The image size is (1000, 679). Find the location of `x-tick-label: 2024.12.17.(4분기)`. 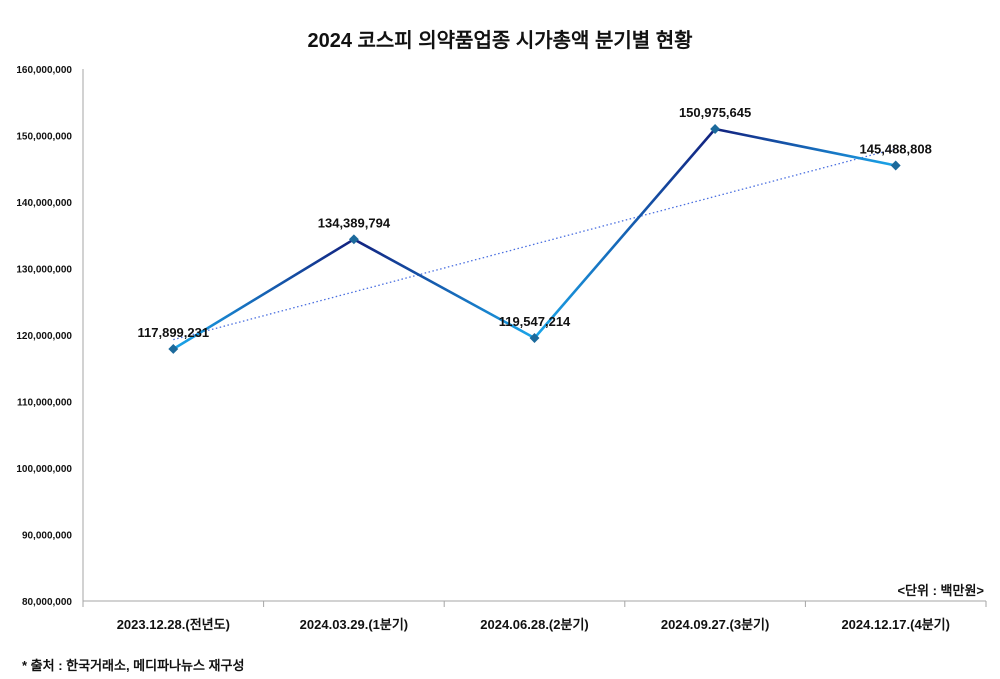

x-tick-label: 2024.12.17.(4분기) is located at coordinates (895, 624).